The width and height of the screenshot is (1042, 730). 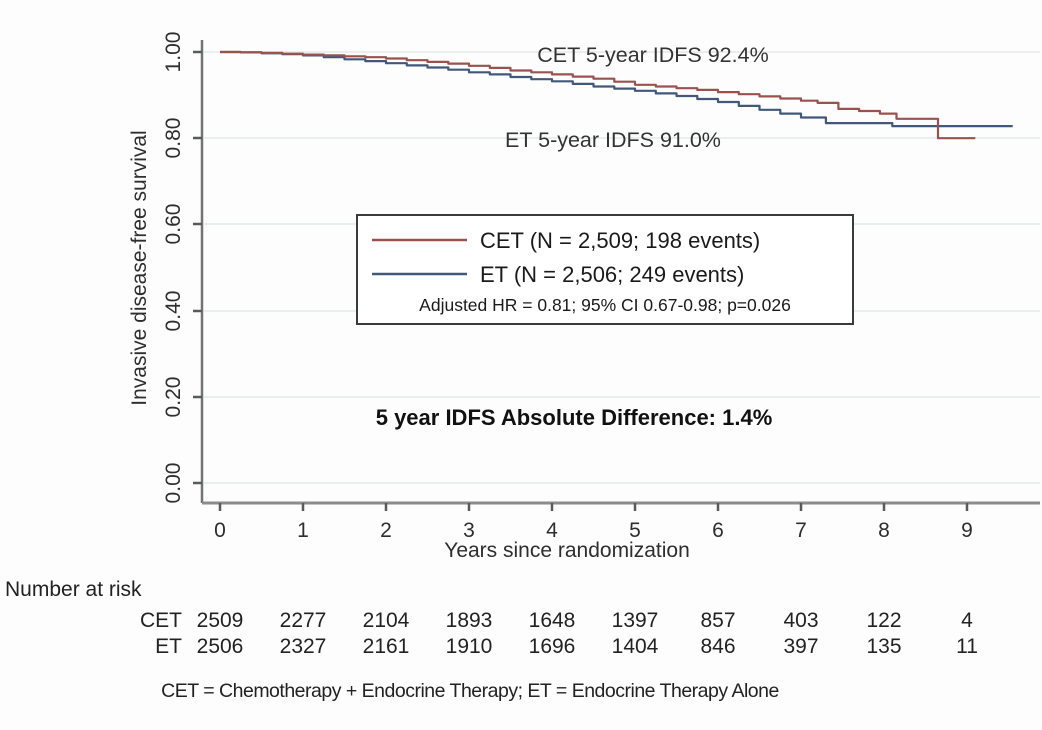 I want to click on legend-cet-label: CET (N = 2,509; 198 events), so click(x=620, y=240).